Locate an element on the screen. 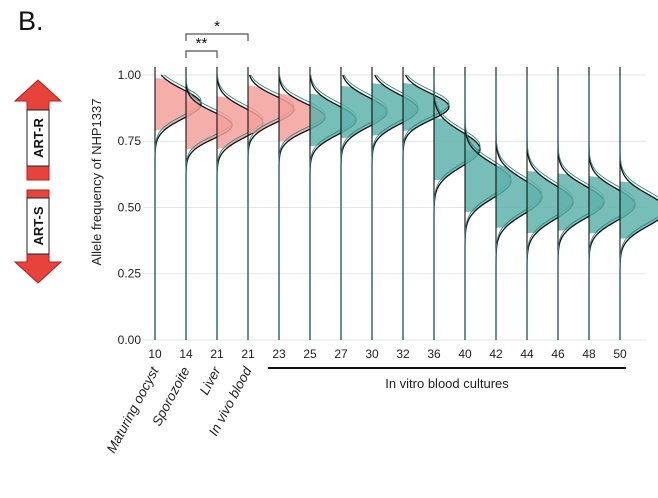 This screenshot has width=658, height=498. art-r-box is located at coordinates (38, 138).